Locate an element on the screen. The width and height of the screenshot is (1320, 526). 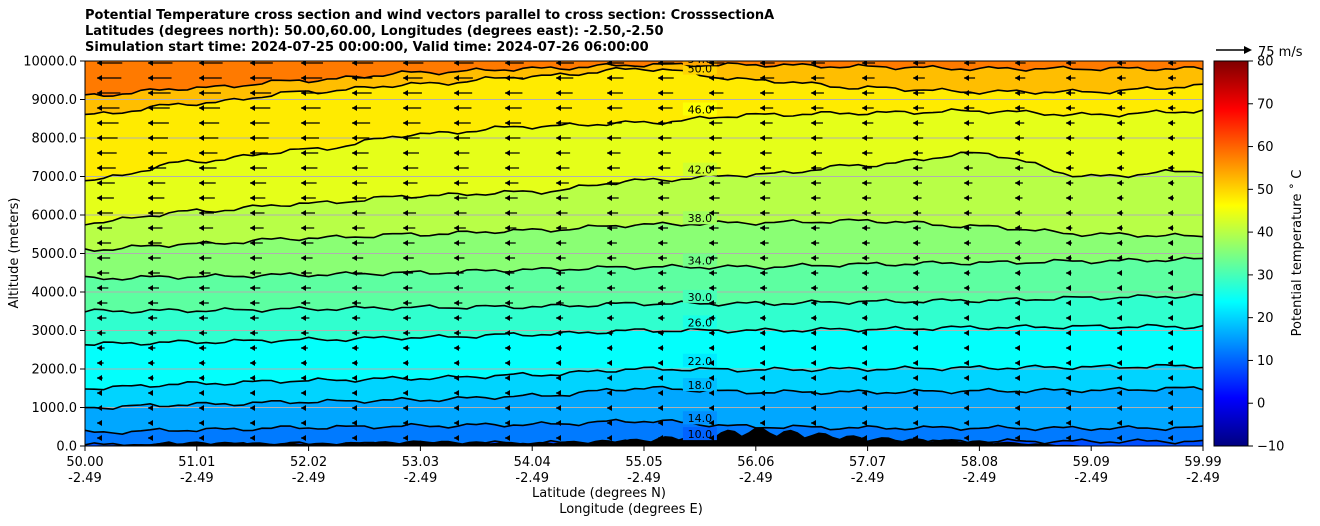
contour-label: 26.0 is located at coordinates (700, 322).